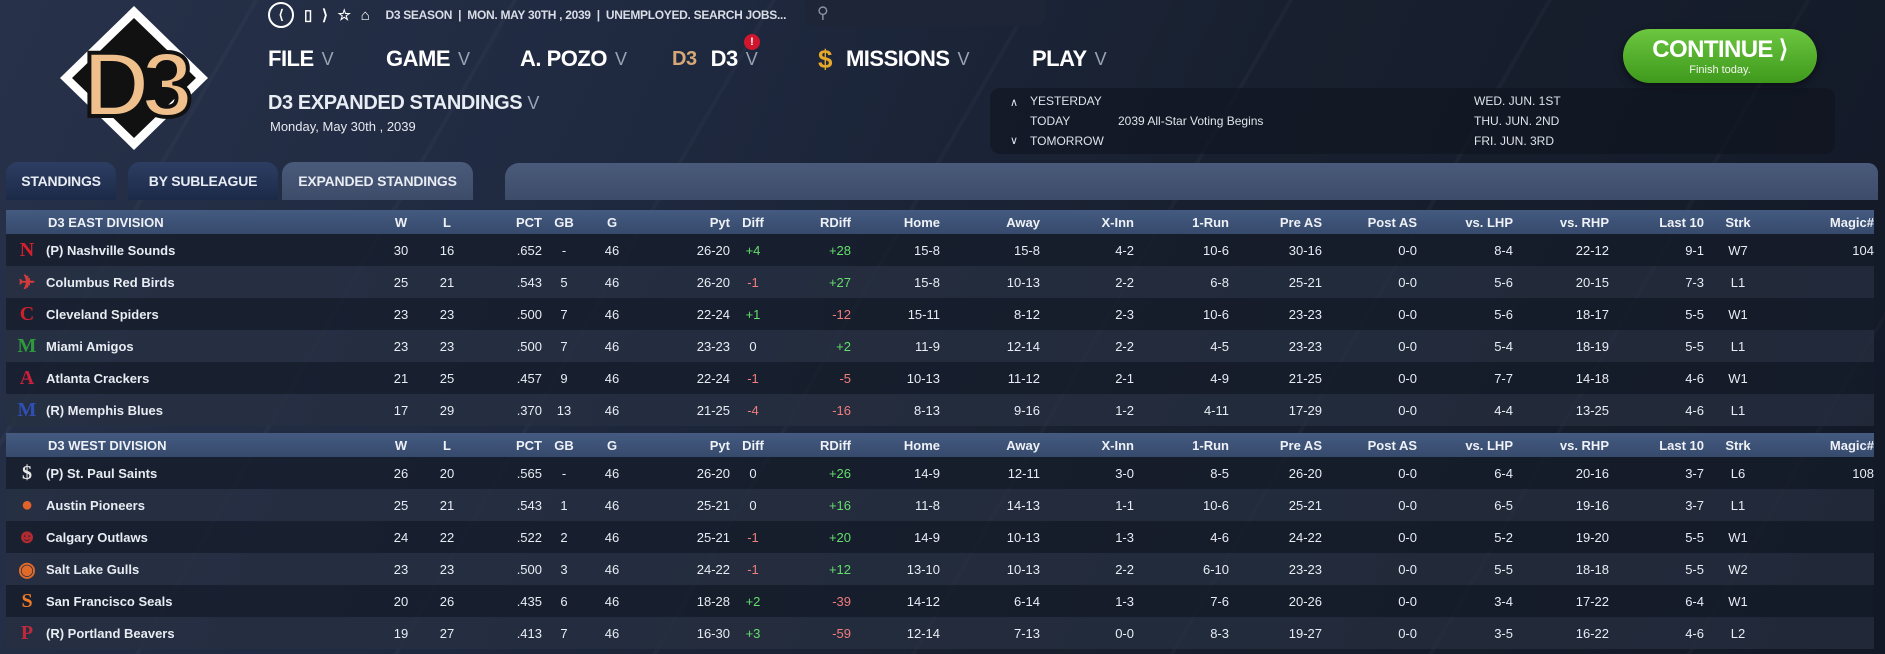  Describe the element at coordinates (105, 410) in the screenshot. I see `team-name: (R) Memphis Blues` at that location.